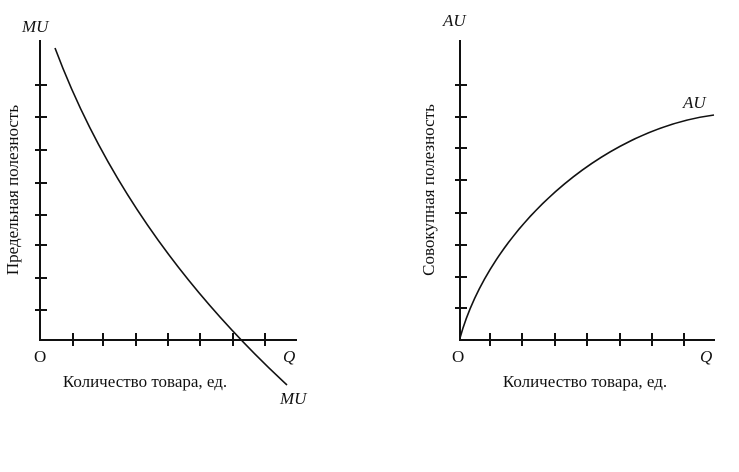  What do you see at coordinates (454, 20) in the screenshot?
I see `axis-top-label: AU` at bounding box center [454, 20].